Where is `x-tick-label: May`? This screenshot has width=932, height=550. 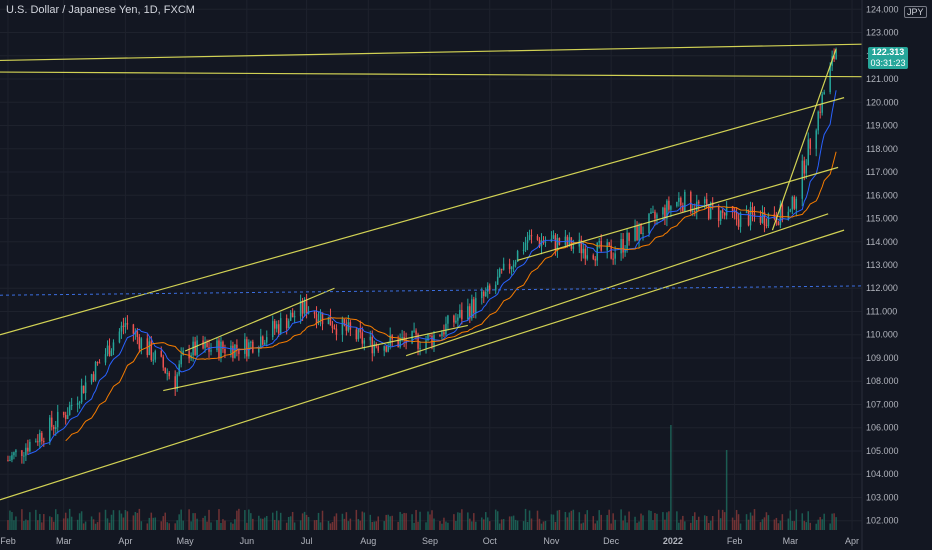
x-tick-label: May is located at coordinates (186, 541).